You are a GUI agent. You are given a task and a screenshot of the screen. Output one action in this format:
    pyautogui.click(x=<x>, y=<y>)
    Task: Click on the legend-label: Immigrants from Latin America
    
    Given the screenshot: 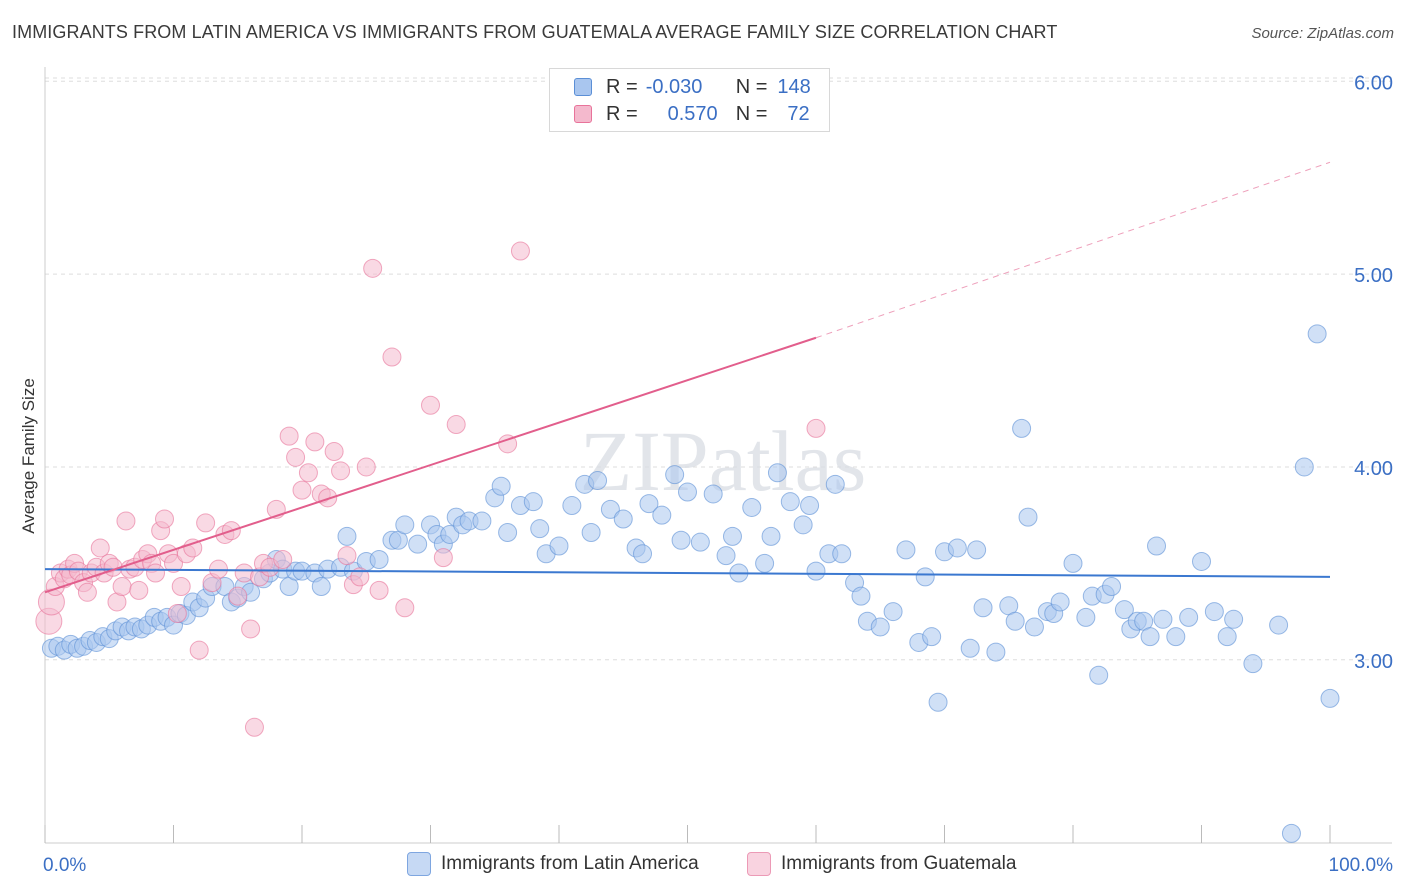 What is the action you would take?
    pyautogui.click(x=570, y=863)
    